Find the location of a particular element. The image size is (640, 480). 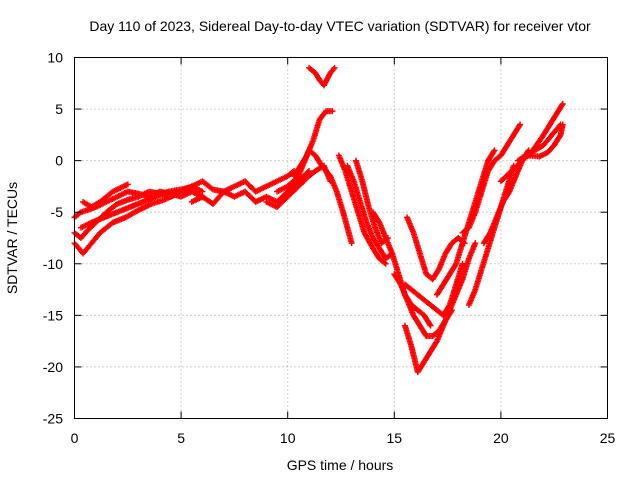

x-axis-label: GPS time / hours is located at coordinates (340, 465).